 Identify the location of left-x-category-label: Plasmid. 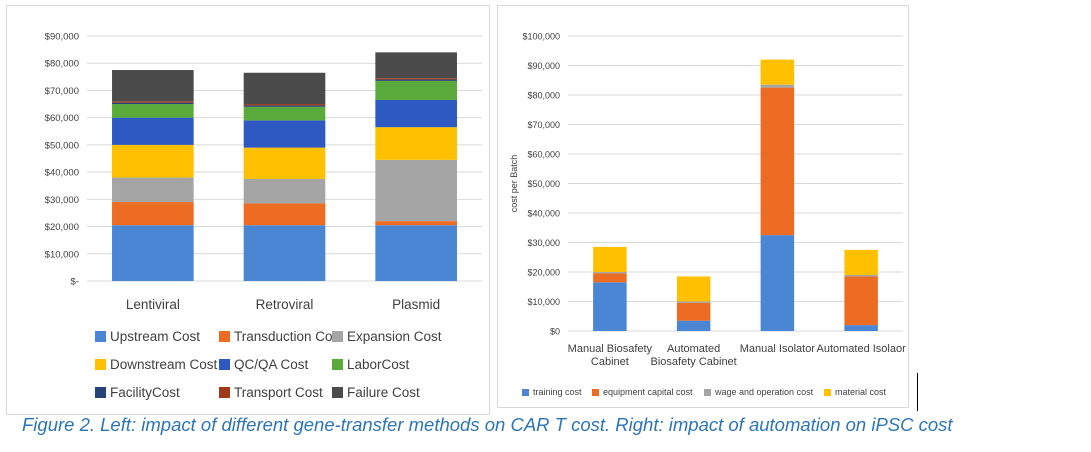
(416, 304).